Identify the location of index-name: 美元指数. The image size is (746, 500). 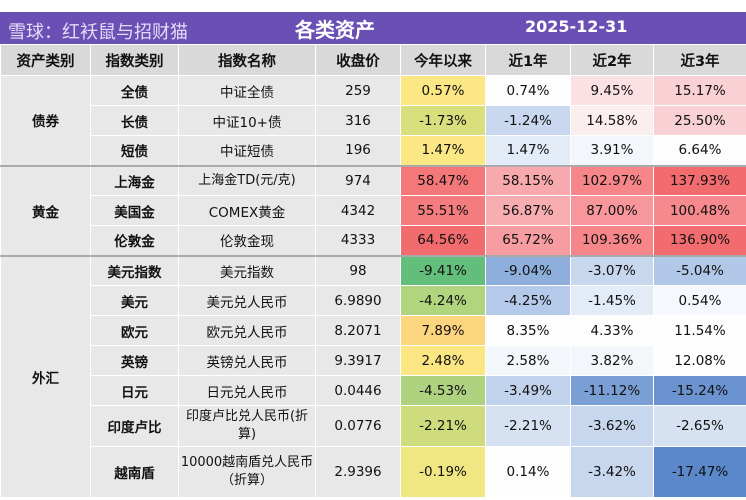
(247, 270).